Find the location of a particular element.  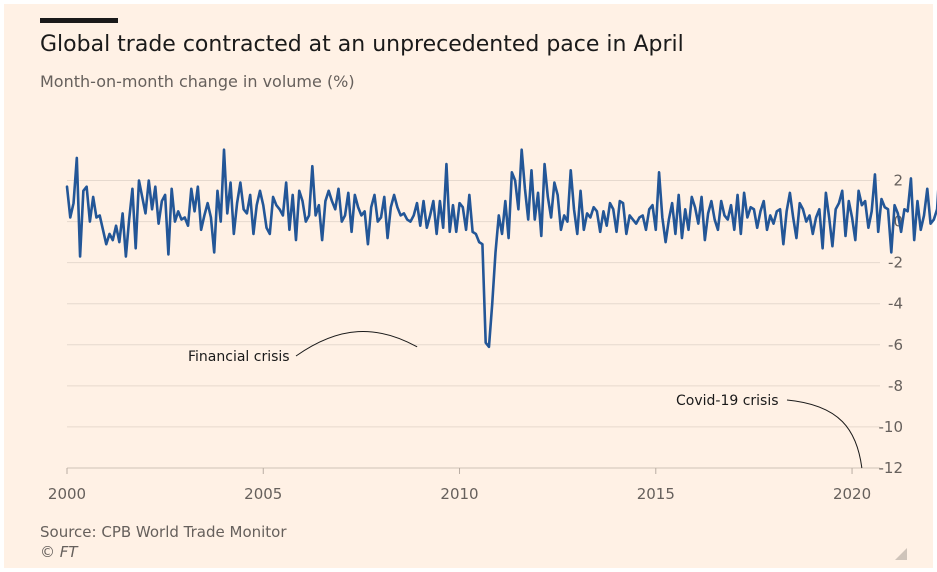

y-tick-label: -10 is located at coordinates (891, 427).